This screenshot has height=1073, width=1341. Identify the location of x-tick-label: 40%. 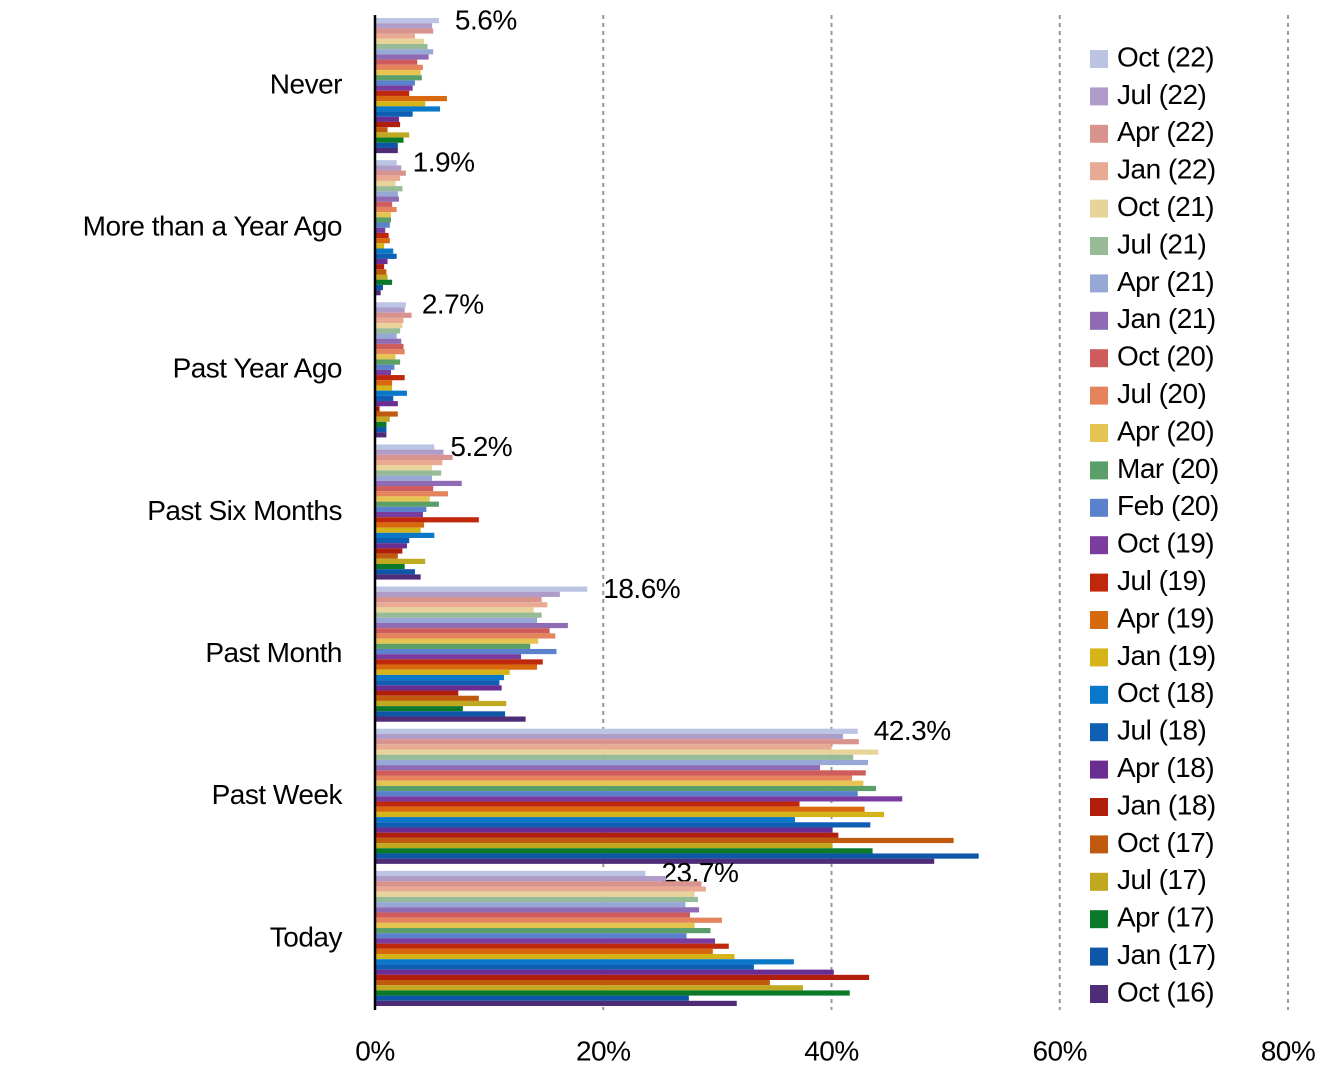
(831, 1050).